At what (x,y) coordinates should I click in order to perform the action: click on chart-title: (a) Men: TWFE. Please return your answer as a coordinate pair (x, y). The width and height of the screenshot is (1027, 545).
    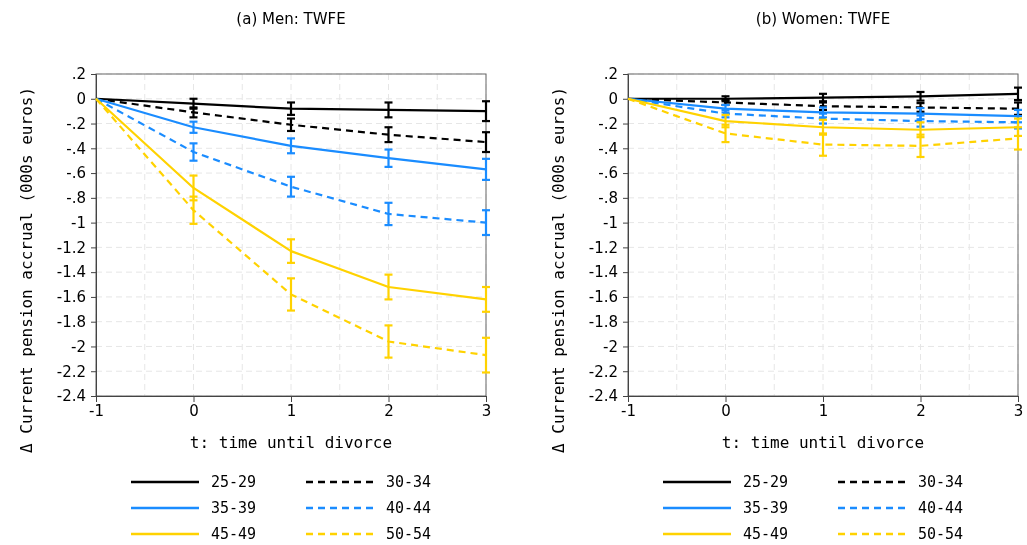
    Looking at the image, I should click on (291, 19).